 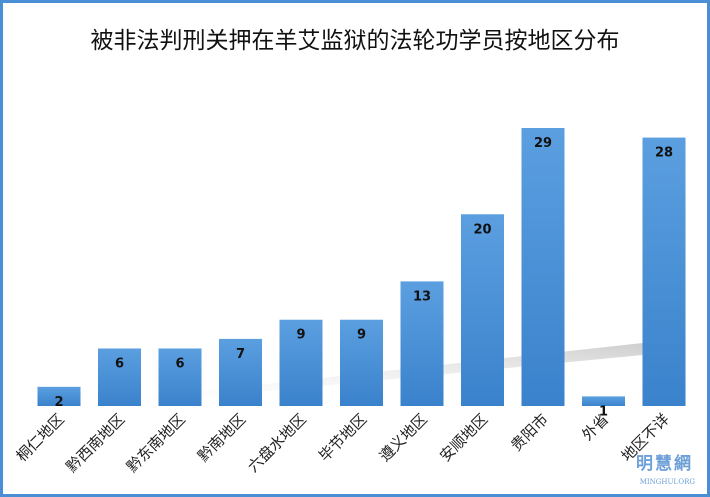 I want to click on data-label-1: 6, so click(x=119, y=363).